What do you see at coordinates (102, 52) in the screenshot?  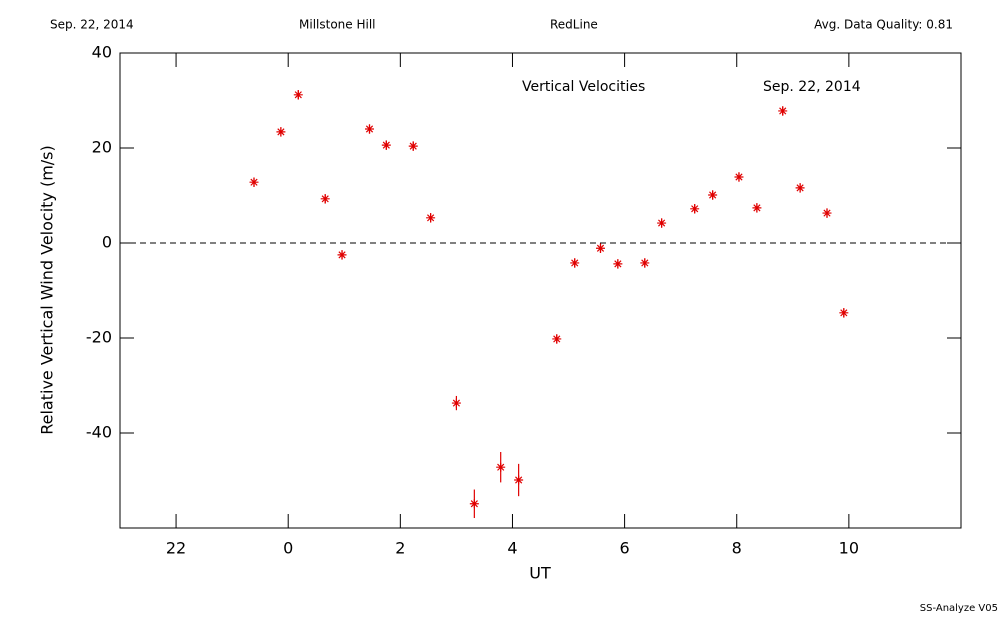 I see `y-tick-label: 40` at bounding box center [102, 52].